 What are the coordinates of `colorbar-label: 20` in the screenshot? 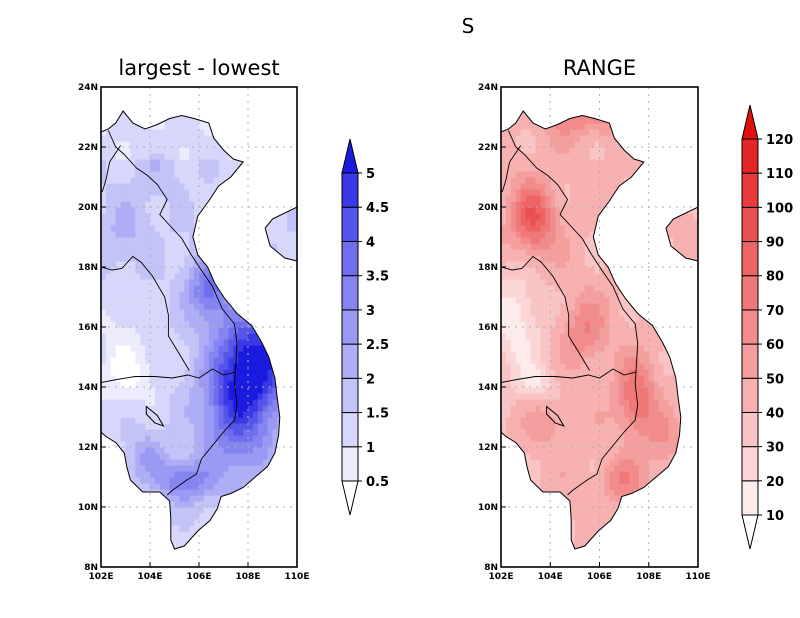 It's located at (775, 482).